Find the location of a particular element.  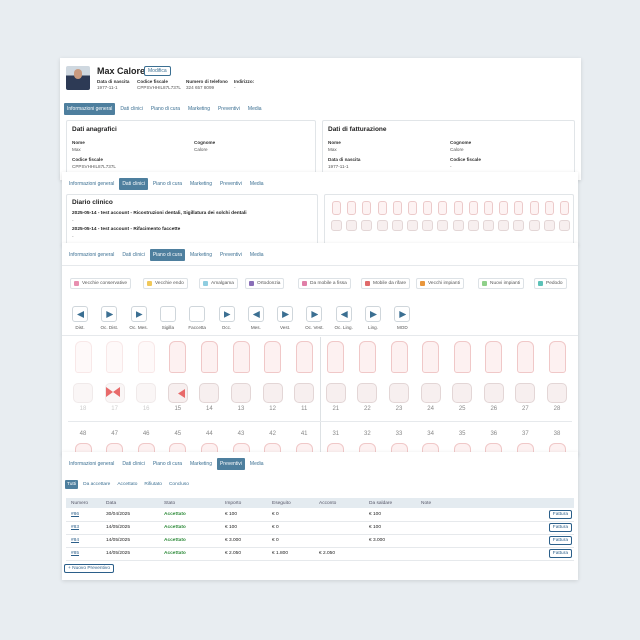

legend-label: Vecchi impianti is located at coordinates (444, 283).